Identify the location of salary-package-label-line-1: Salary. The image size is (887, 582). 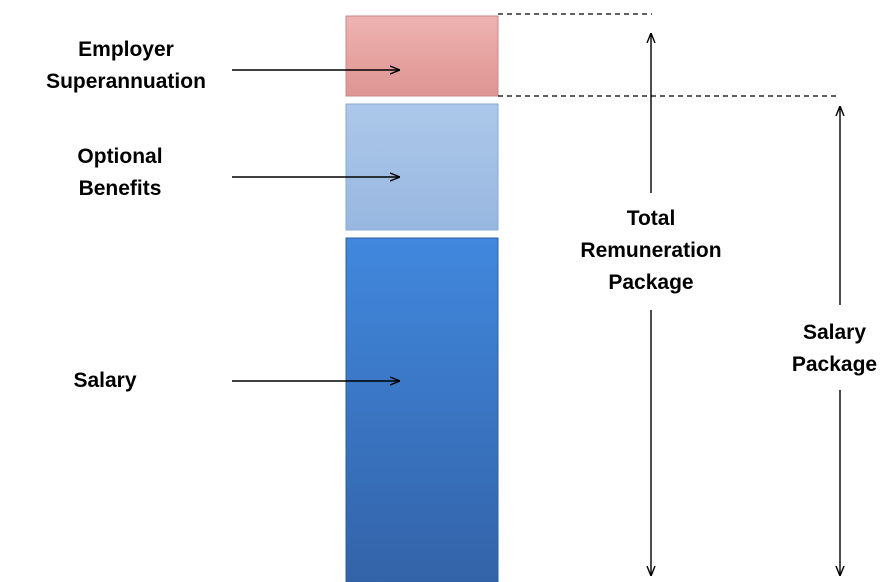
(834, 332).